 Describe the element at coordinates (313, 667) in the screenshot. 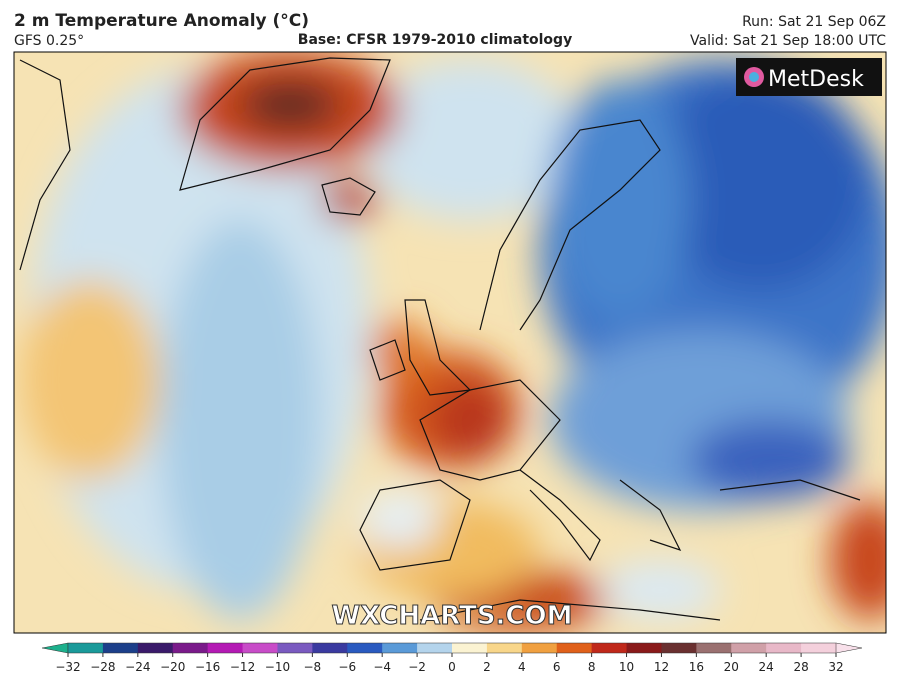

I see `colorbar-label: −8` at that location.